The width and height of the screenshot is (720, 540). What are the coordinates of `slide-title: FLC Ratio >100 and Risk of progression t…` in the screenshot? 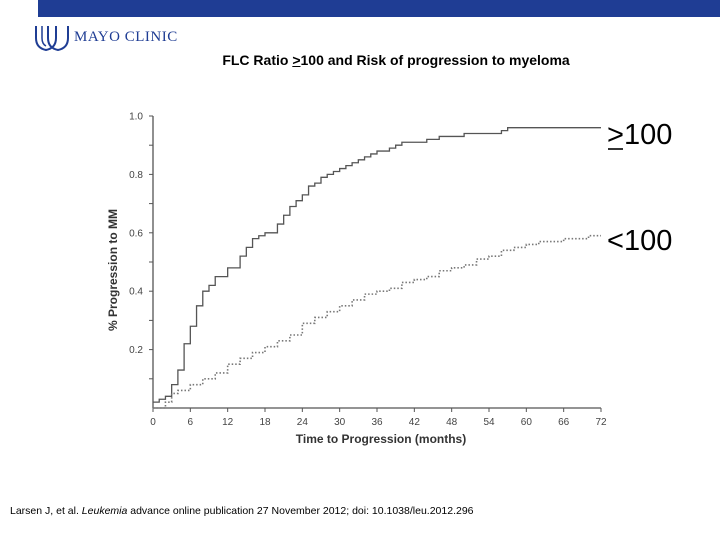 It's located at (360, 60).